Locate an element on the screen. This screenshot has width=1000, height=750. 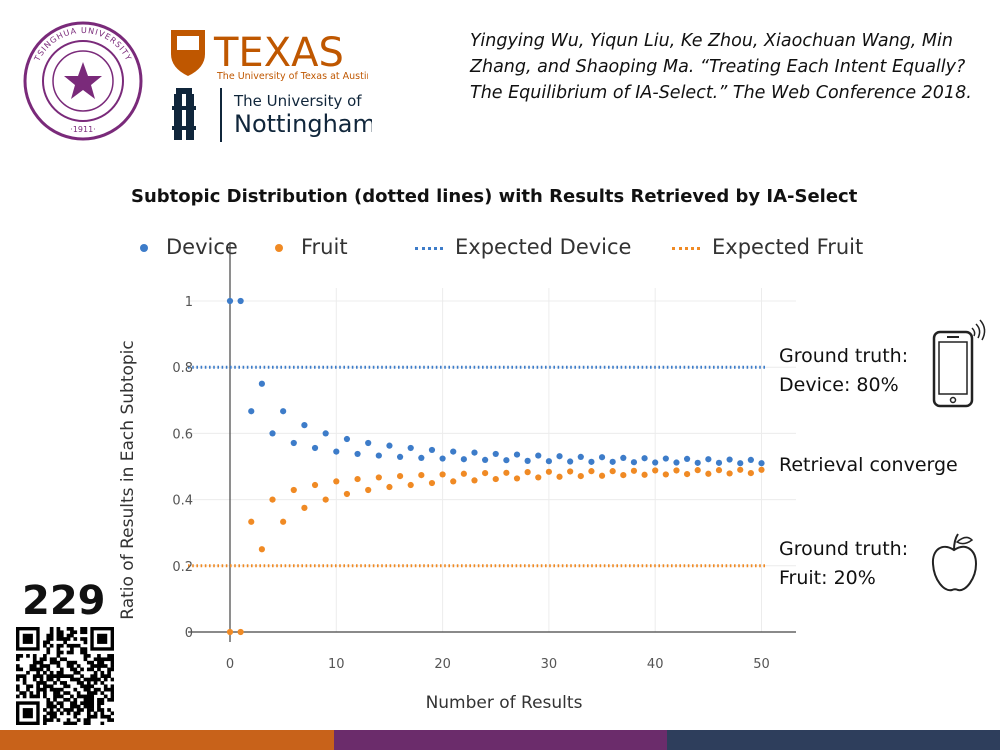
y-tick-label: 0 is located at coordinates (189, 633).